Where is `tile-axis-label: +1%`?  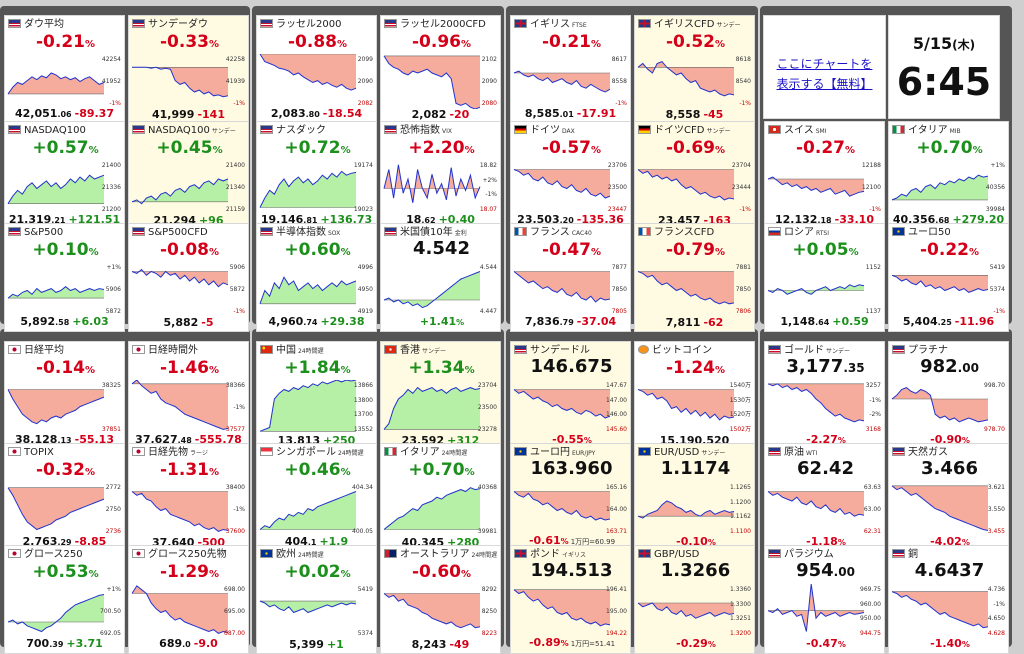 tile-axis-label: +1% is located at coordinates (113, 589).